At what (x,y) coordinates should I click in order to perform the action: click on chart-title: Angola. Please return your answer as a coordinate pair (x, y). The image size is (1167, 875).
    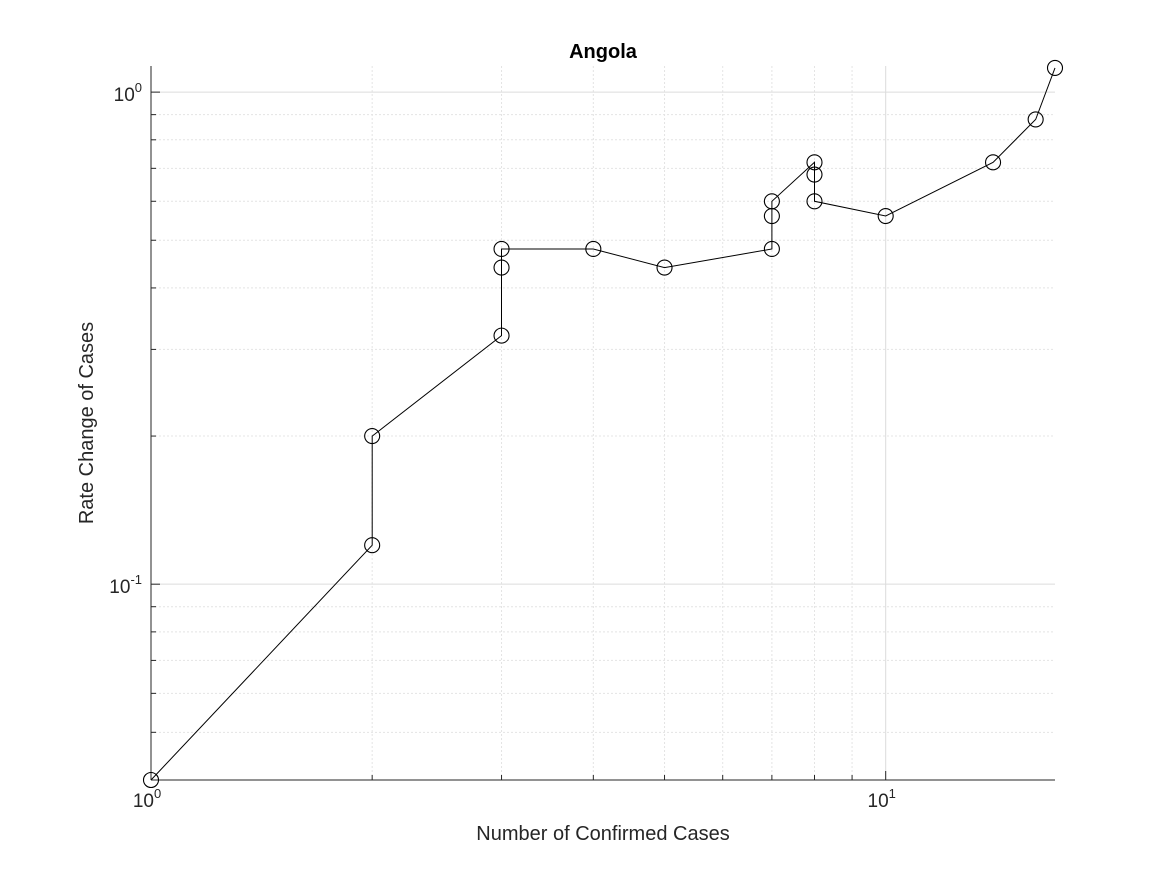
    Looking at the image, I should click on (603, 52).